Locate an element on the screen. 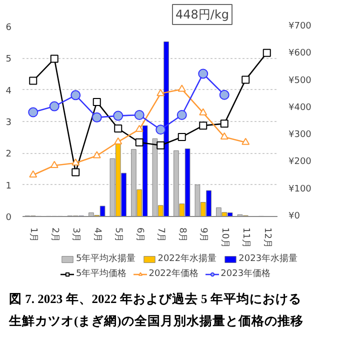 Image resolution: width=340 pixels, height=358 pixels. y-tick-label: 2 is located at coordinates (9, 155).